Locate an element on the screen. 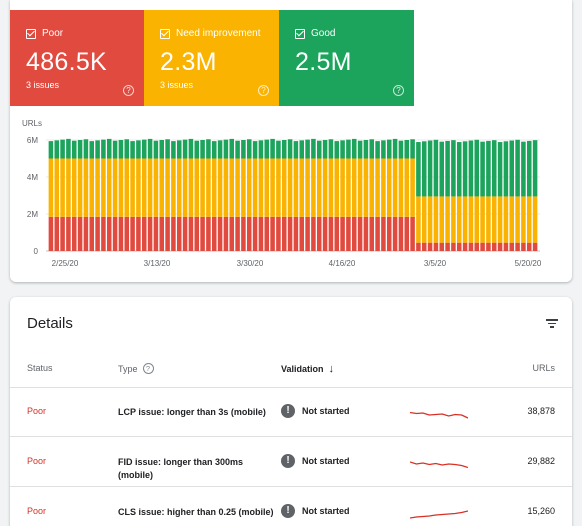 The width and height of the screenshot is (582, 526). trend-sparkline is located at coordinates (439, 465).